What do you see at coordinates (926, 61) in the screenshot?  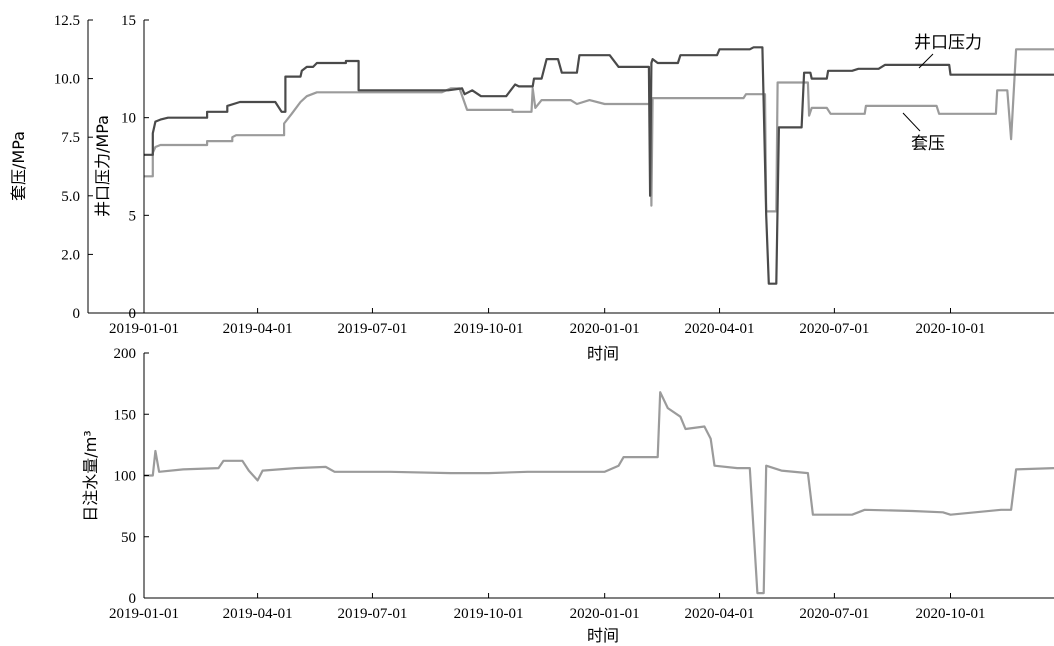 I see `wellhead-pressure-leader` at bounding box center [926, 61].